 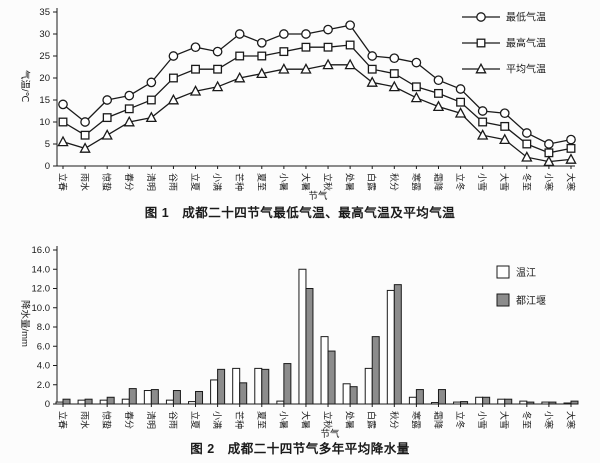 I want to click on legend-label: 平均气温, so click(x=526, y=69).